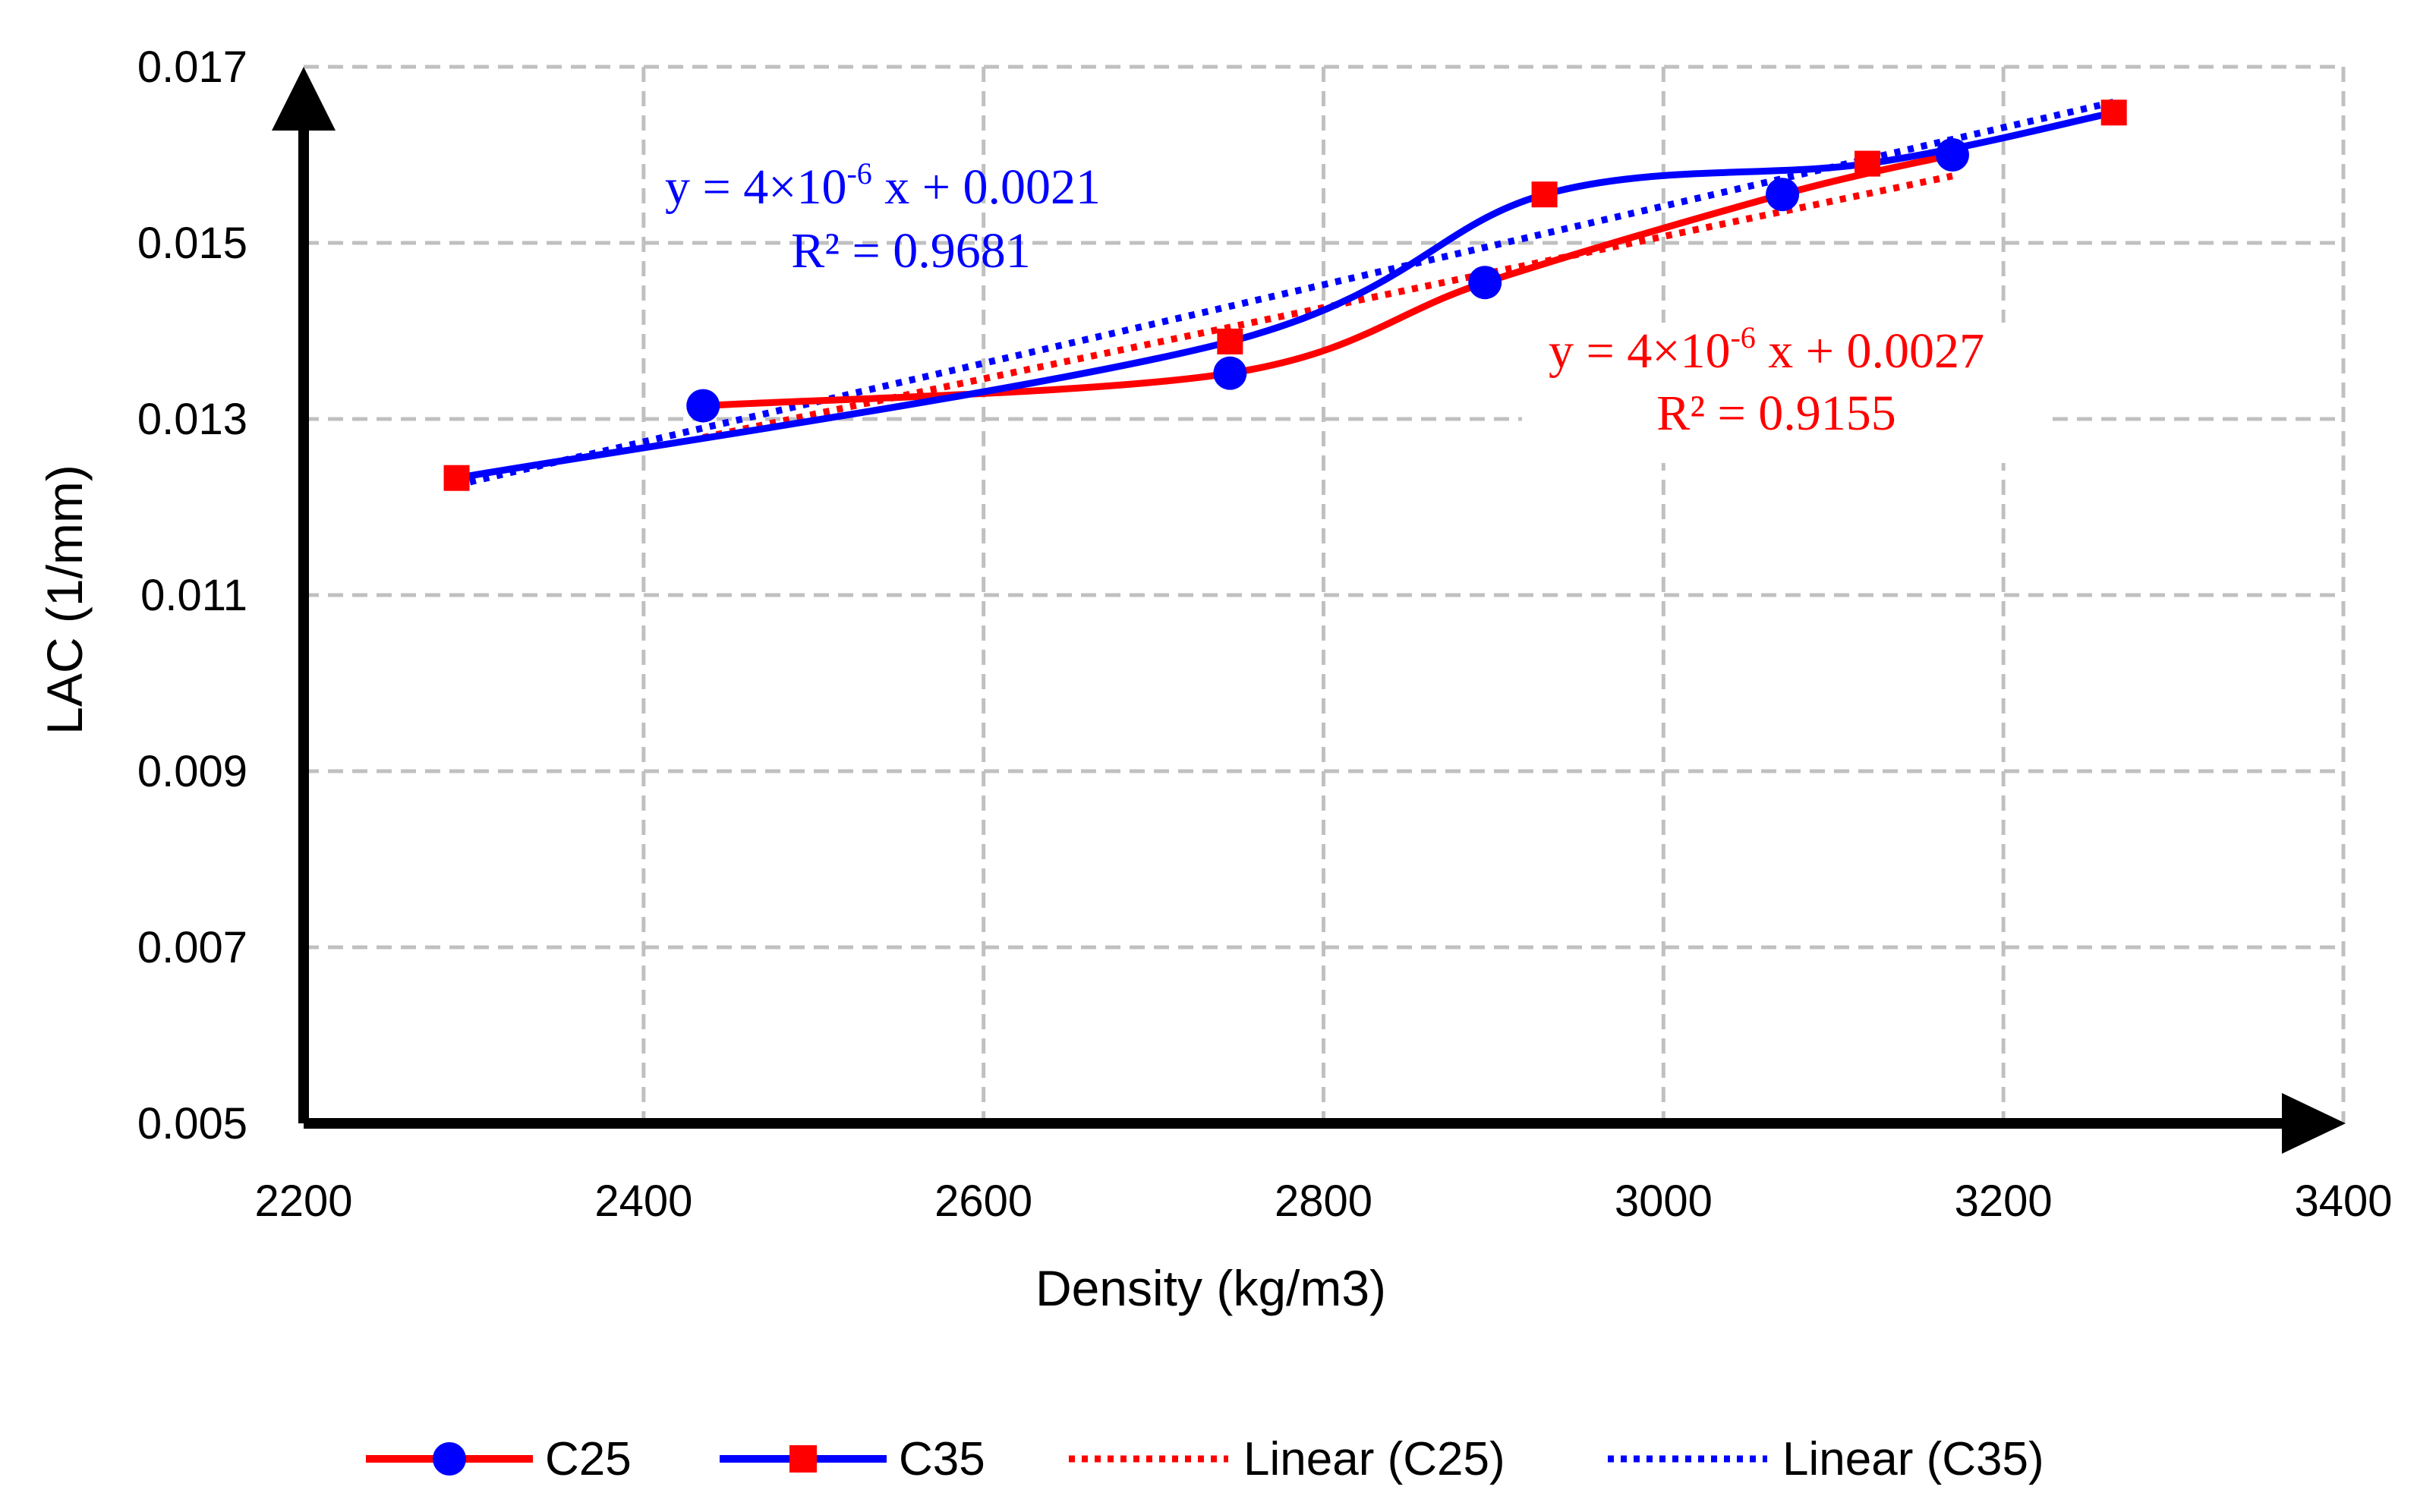 This screenshot has height=1512, width=2417. What do you see at coordinates (2343, 1201) in the screenshot?
I see `x-tick-label: 3400` at bounding box center [2343, 1201].